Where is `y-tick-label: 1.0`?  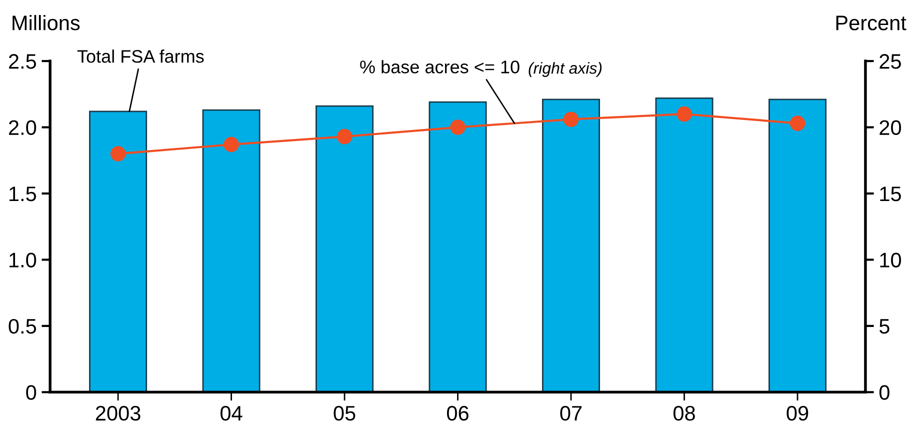 y-tick-label: 1.0 is located at coordinates (23, 260).